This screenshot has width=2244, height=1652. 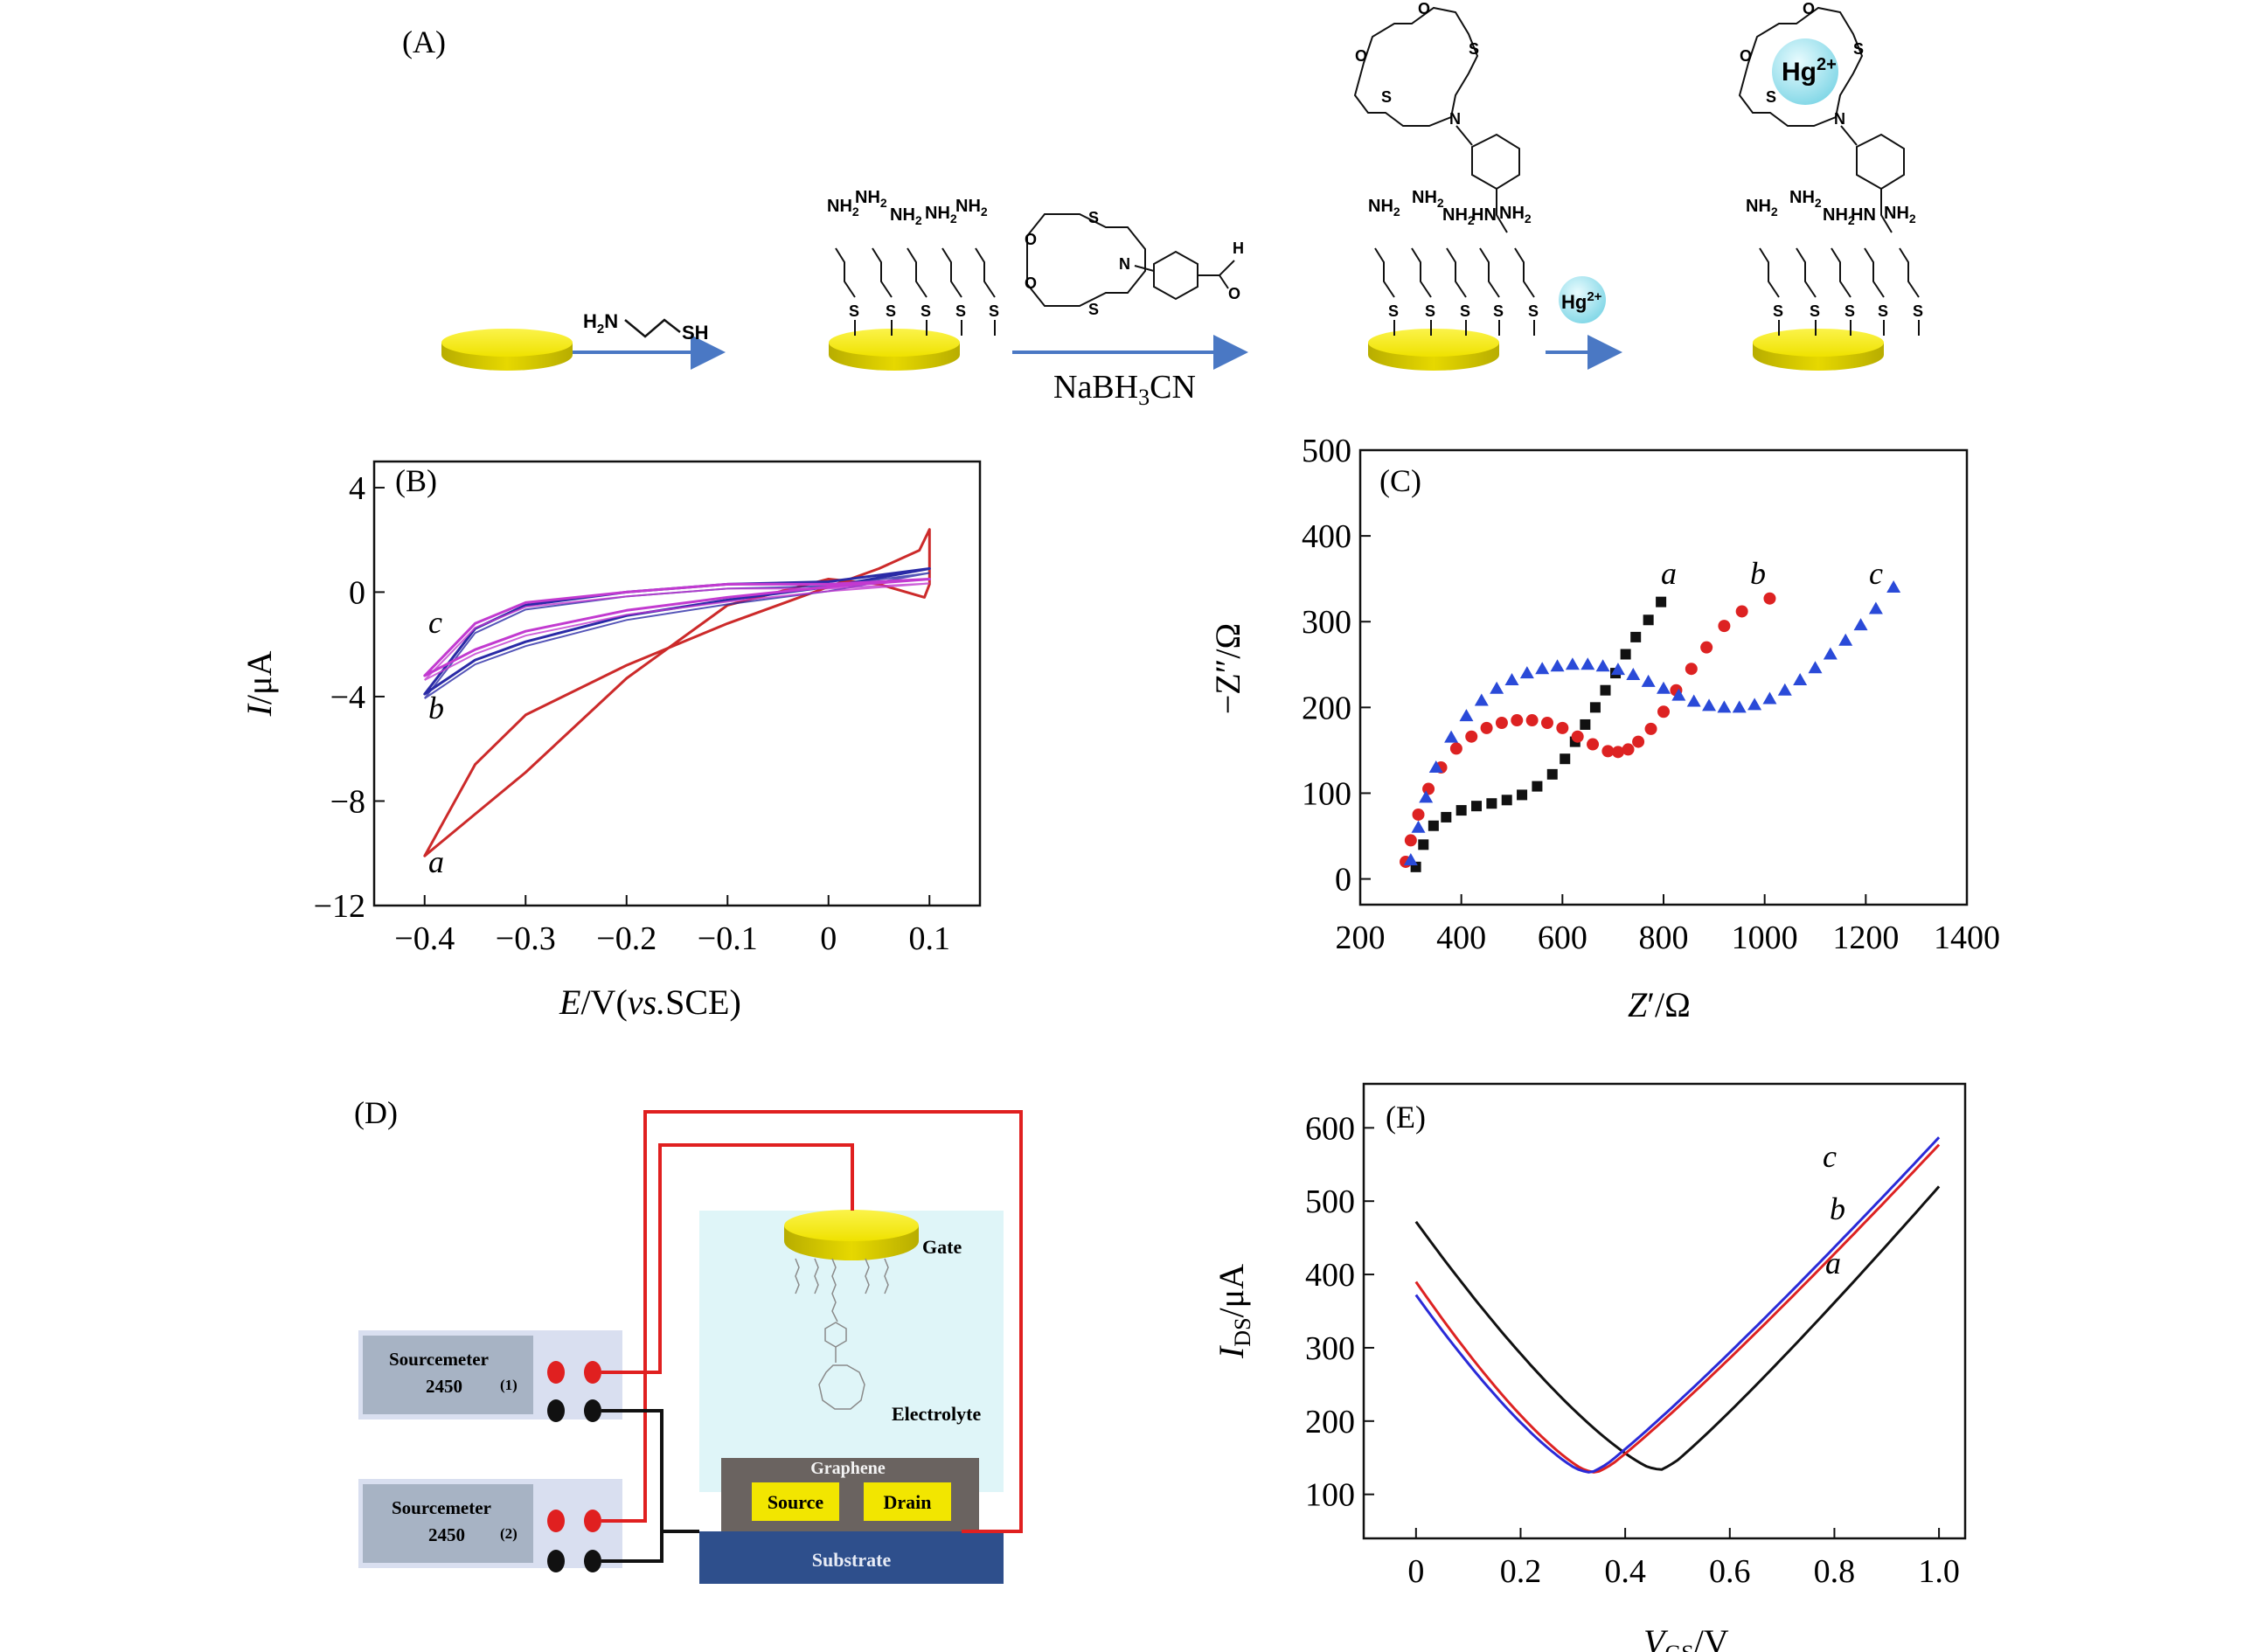 I want to click on amine-label-0: NH2, so click(x=843, y=208).